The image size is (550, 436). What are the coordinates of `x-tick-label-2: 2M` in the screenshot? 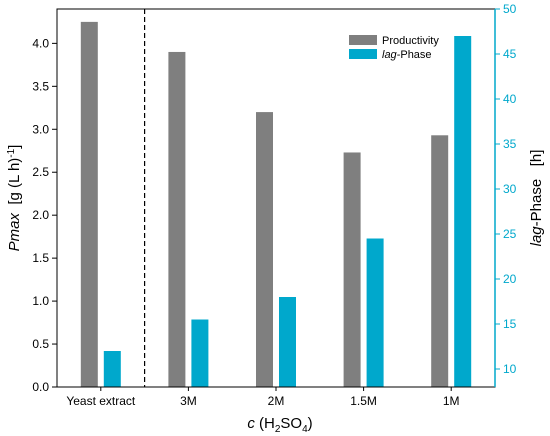 It's located at (276, 401).